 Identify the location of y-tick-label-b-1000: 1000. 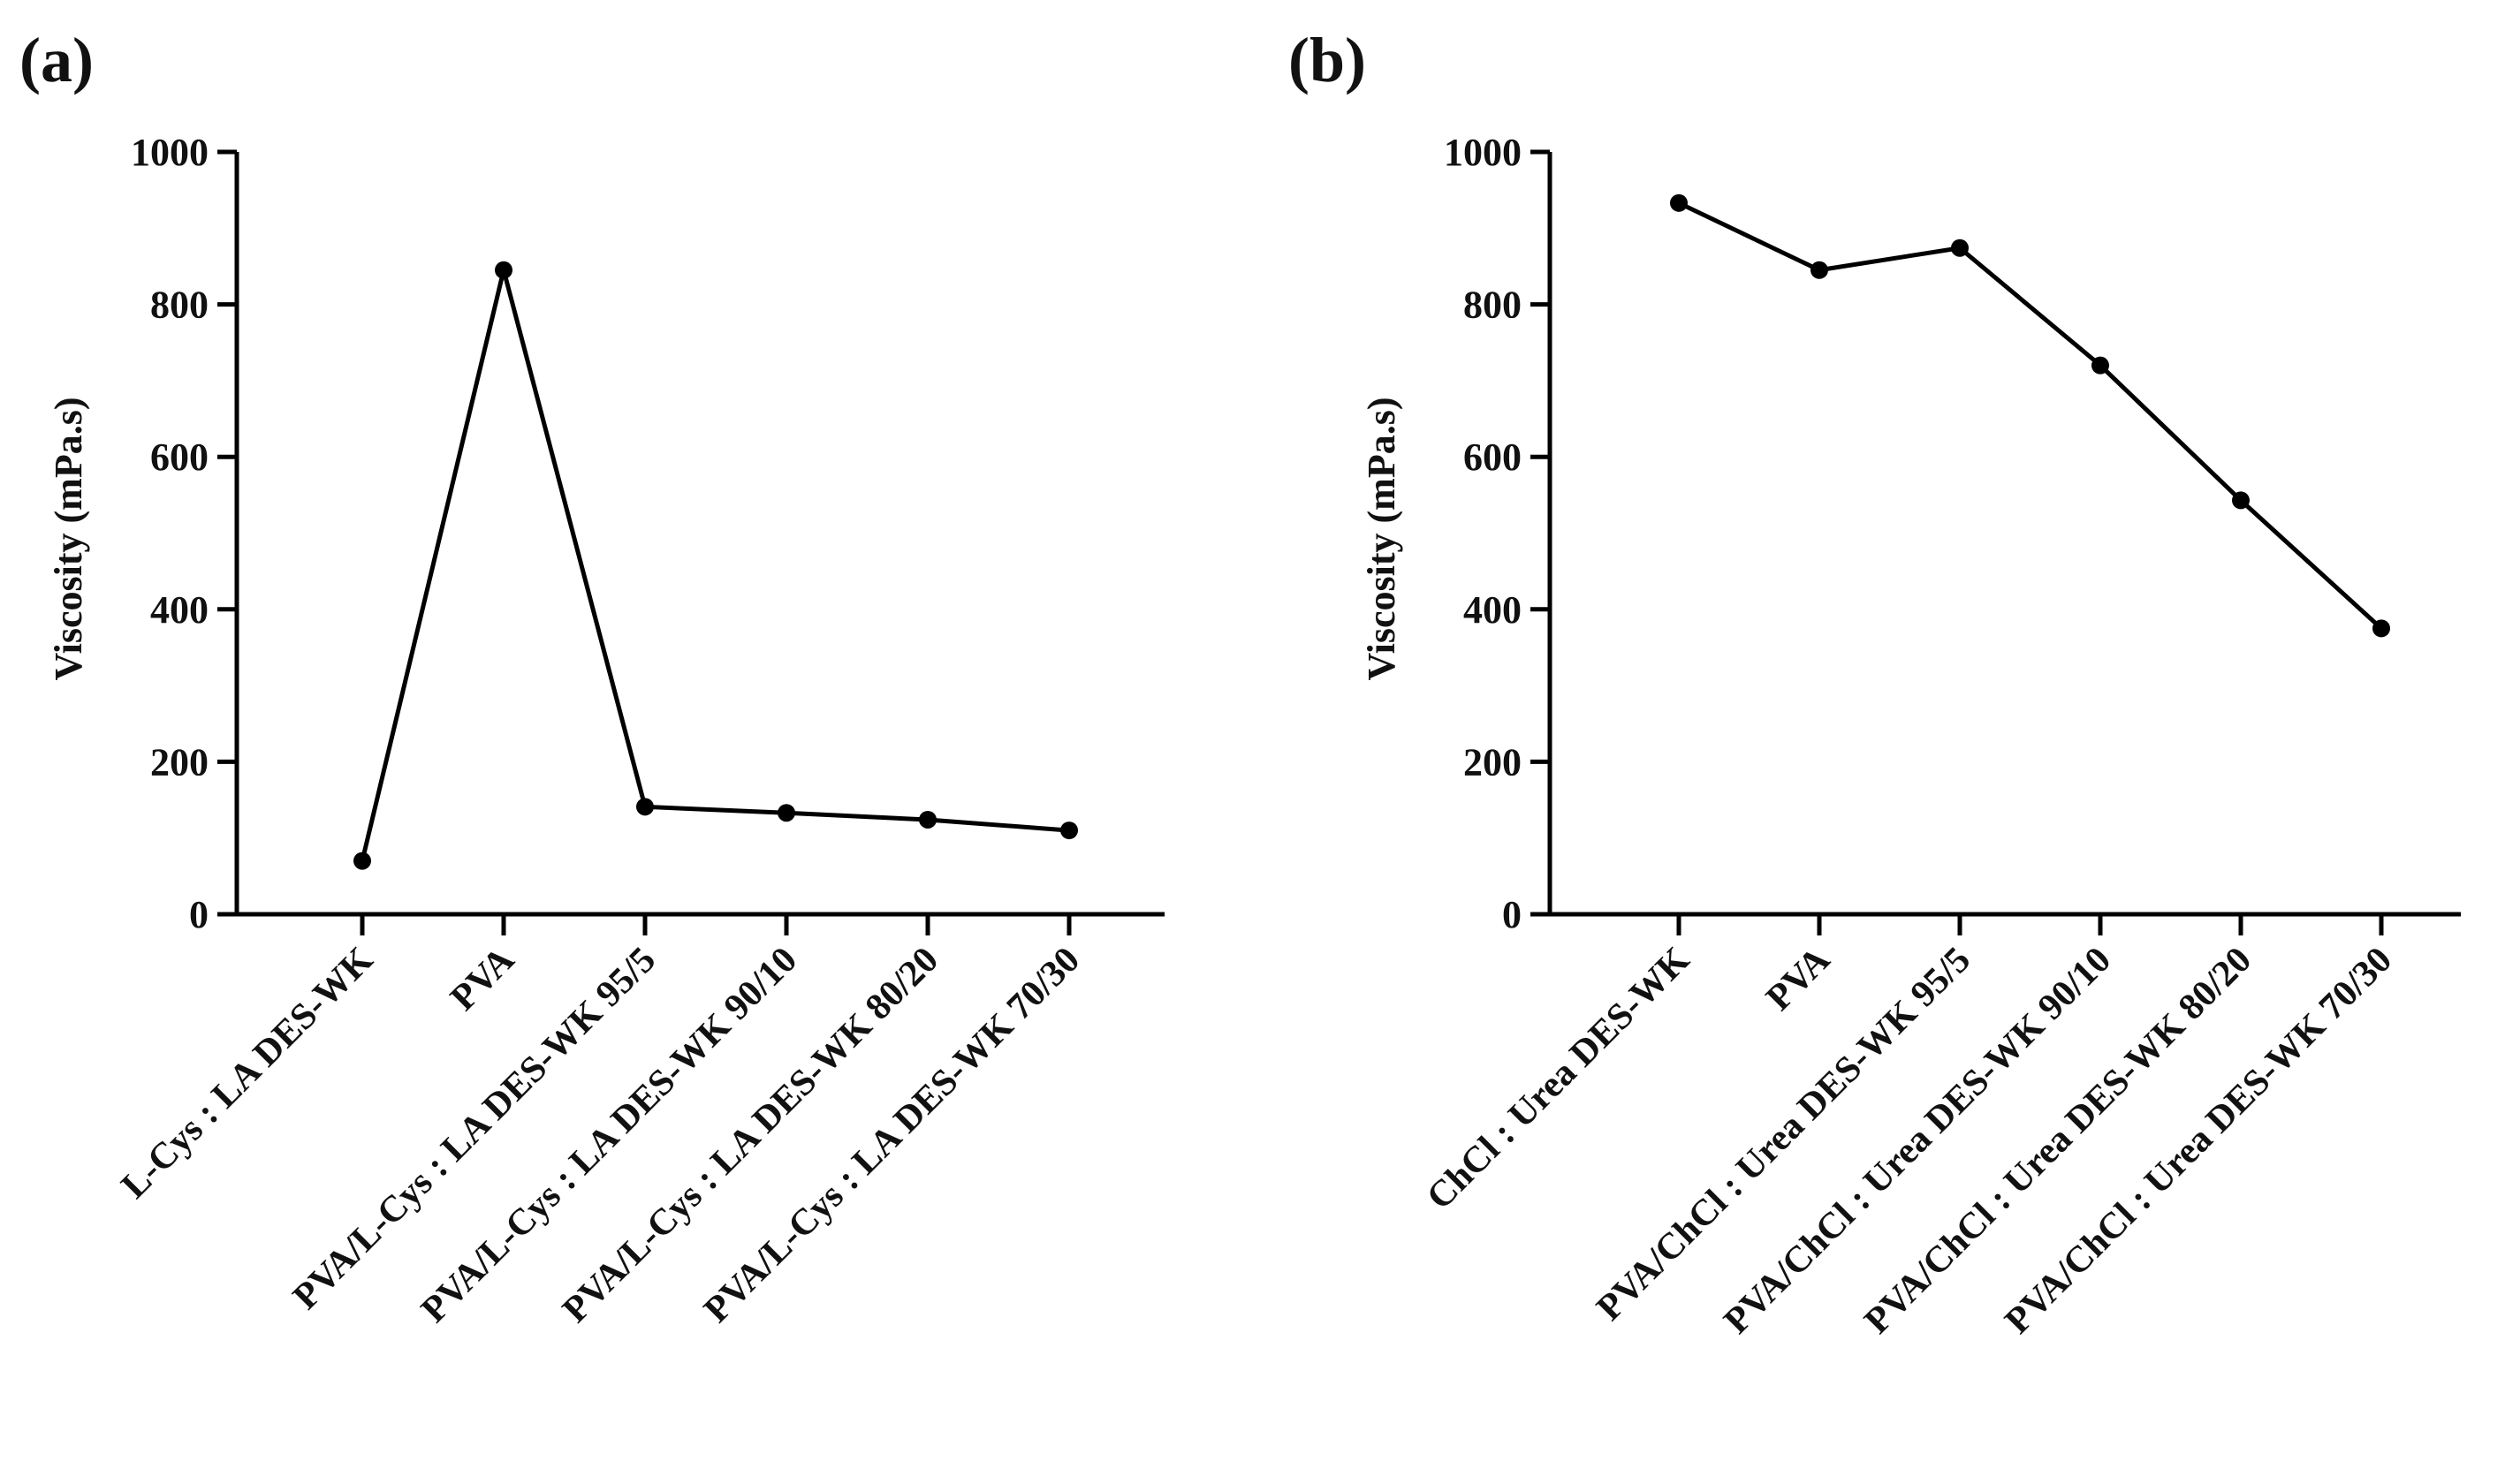
(1483, 152).